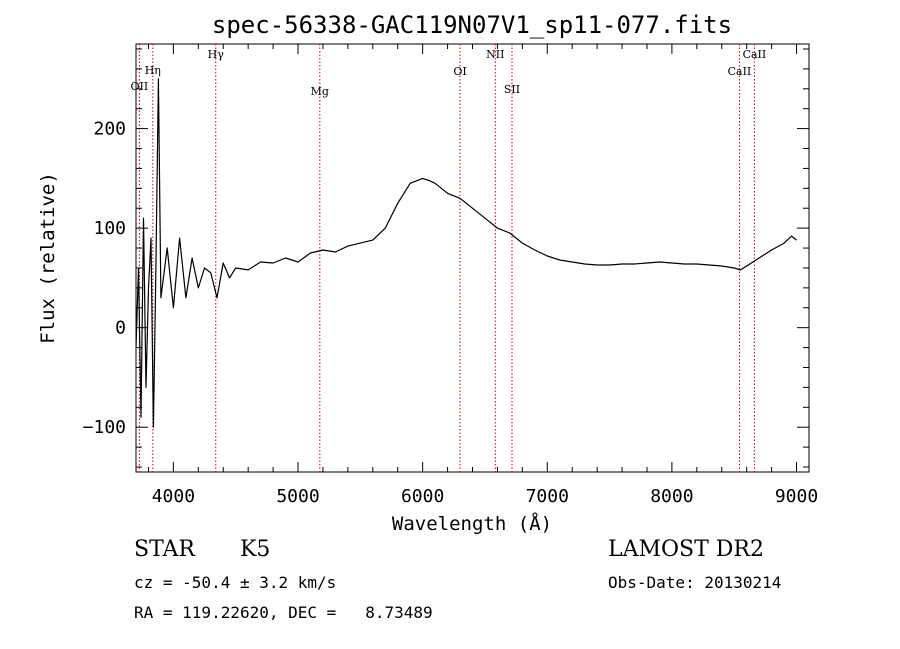  Describe the element at coordinates (109, 228) in the screenshot. I see `y-tick-label: 100` at that location.